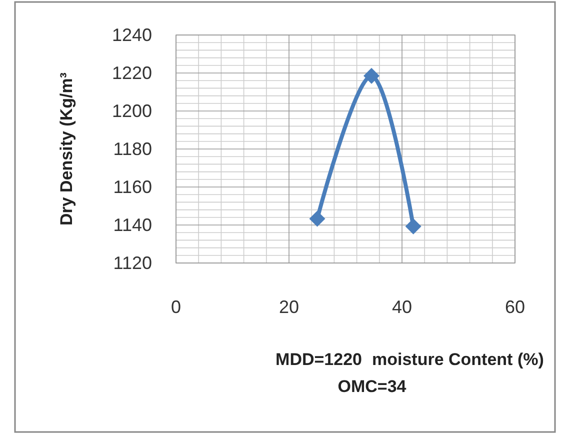 The height and width of the screenshot is (436, 571). Describe the element at coordinates (132, 73) in the screenshot. I see `y-tick-label: 1220` at that location.